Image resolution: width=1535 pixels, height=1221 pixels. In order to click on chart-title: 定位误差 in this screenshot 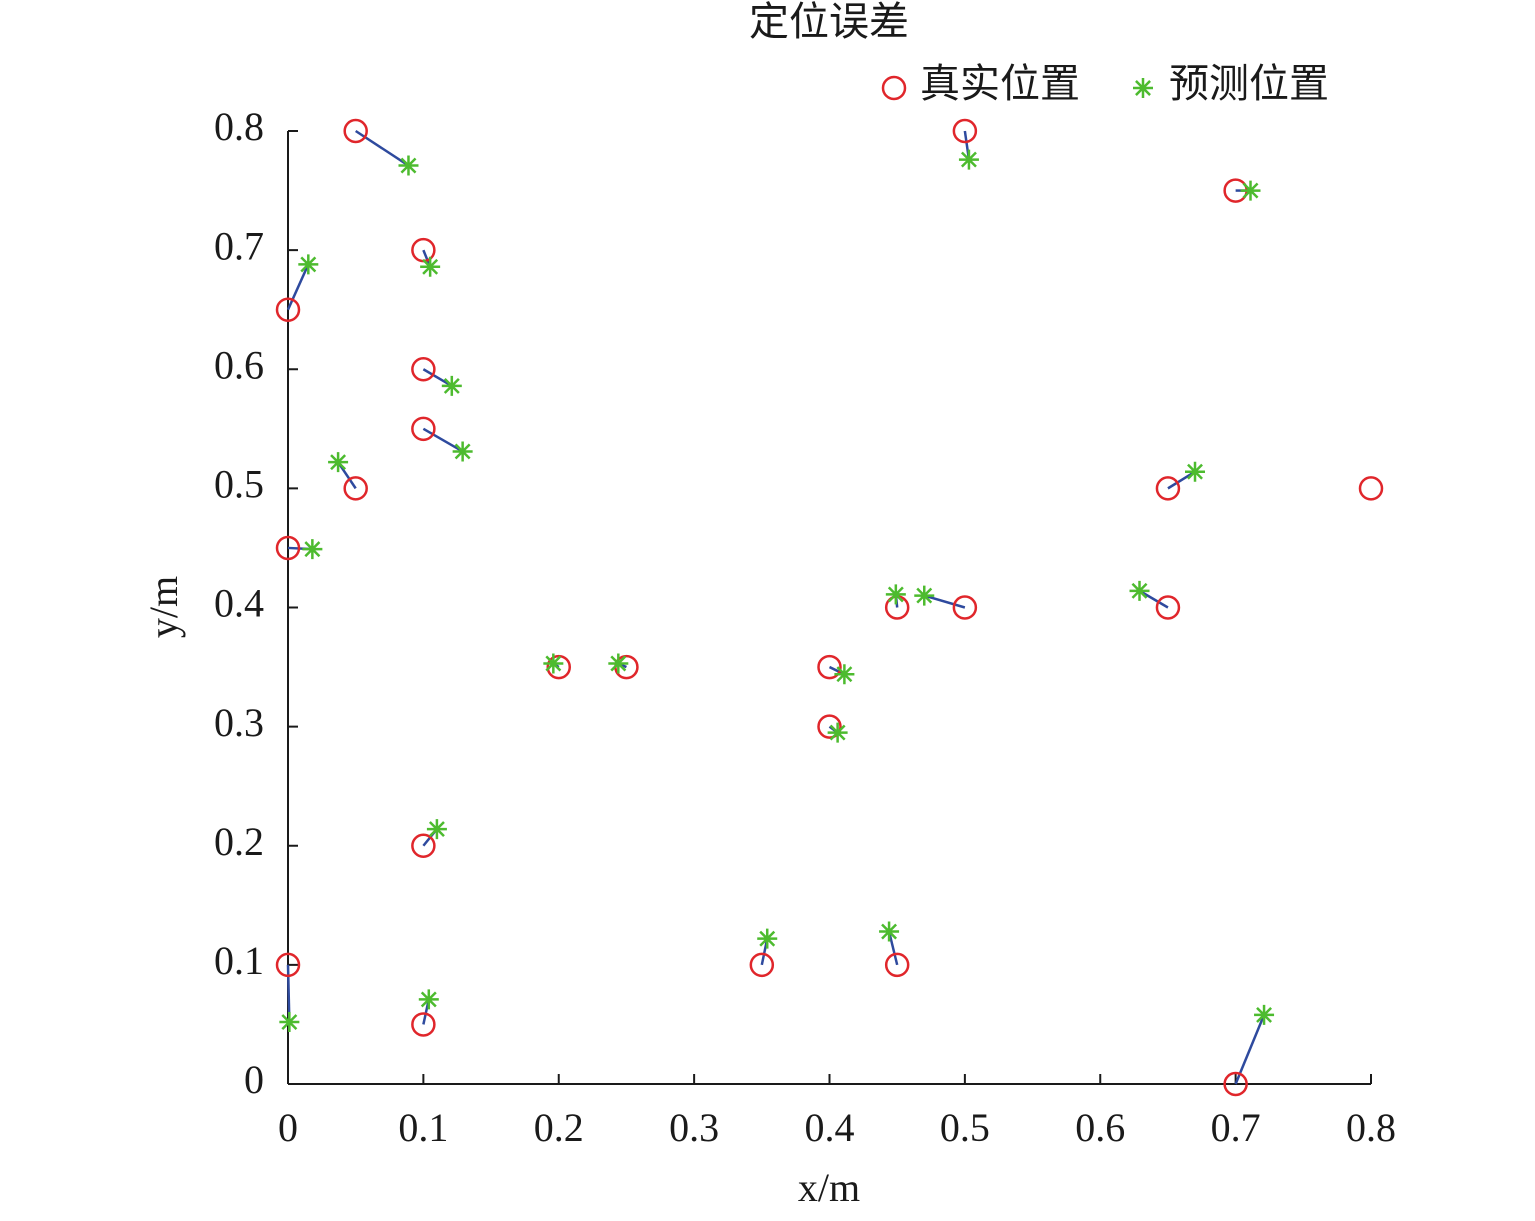, I will do `click(829, 22)`.